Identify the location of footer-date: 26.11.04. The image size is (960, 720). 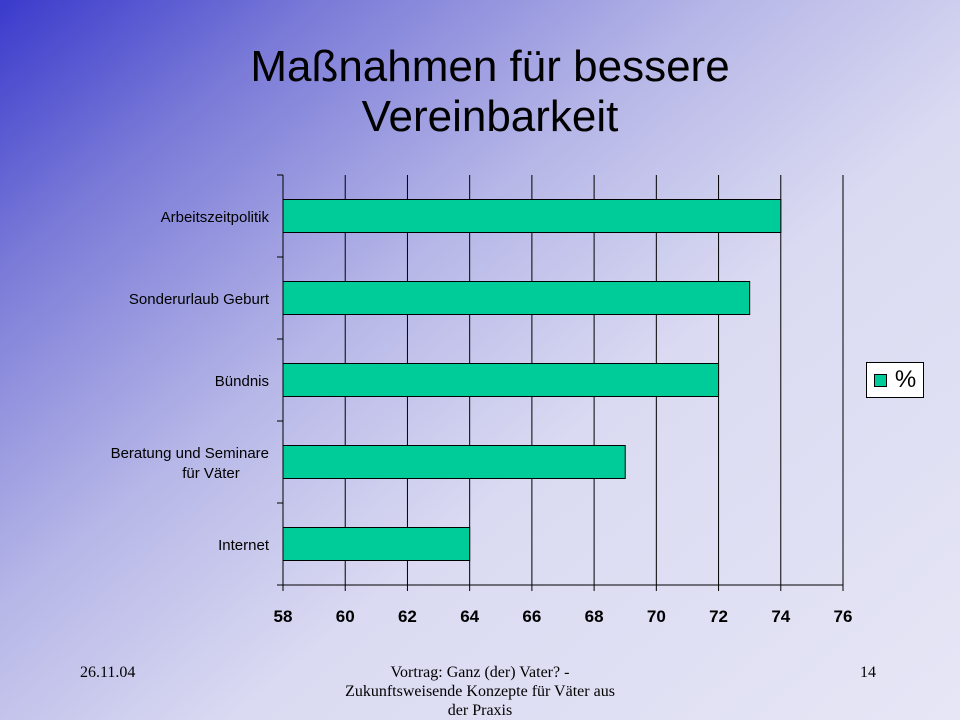
(108, 672).